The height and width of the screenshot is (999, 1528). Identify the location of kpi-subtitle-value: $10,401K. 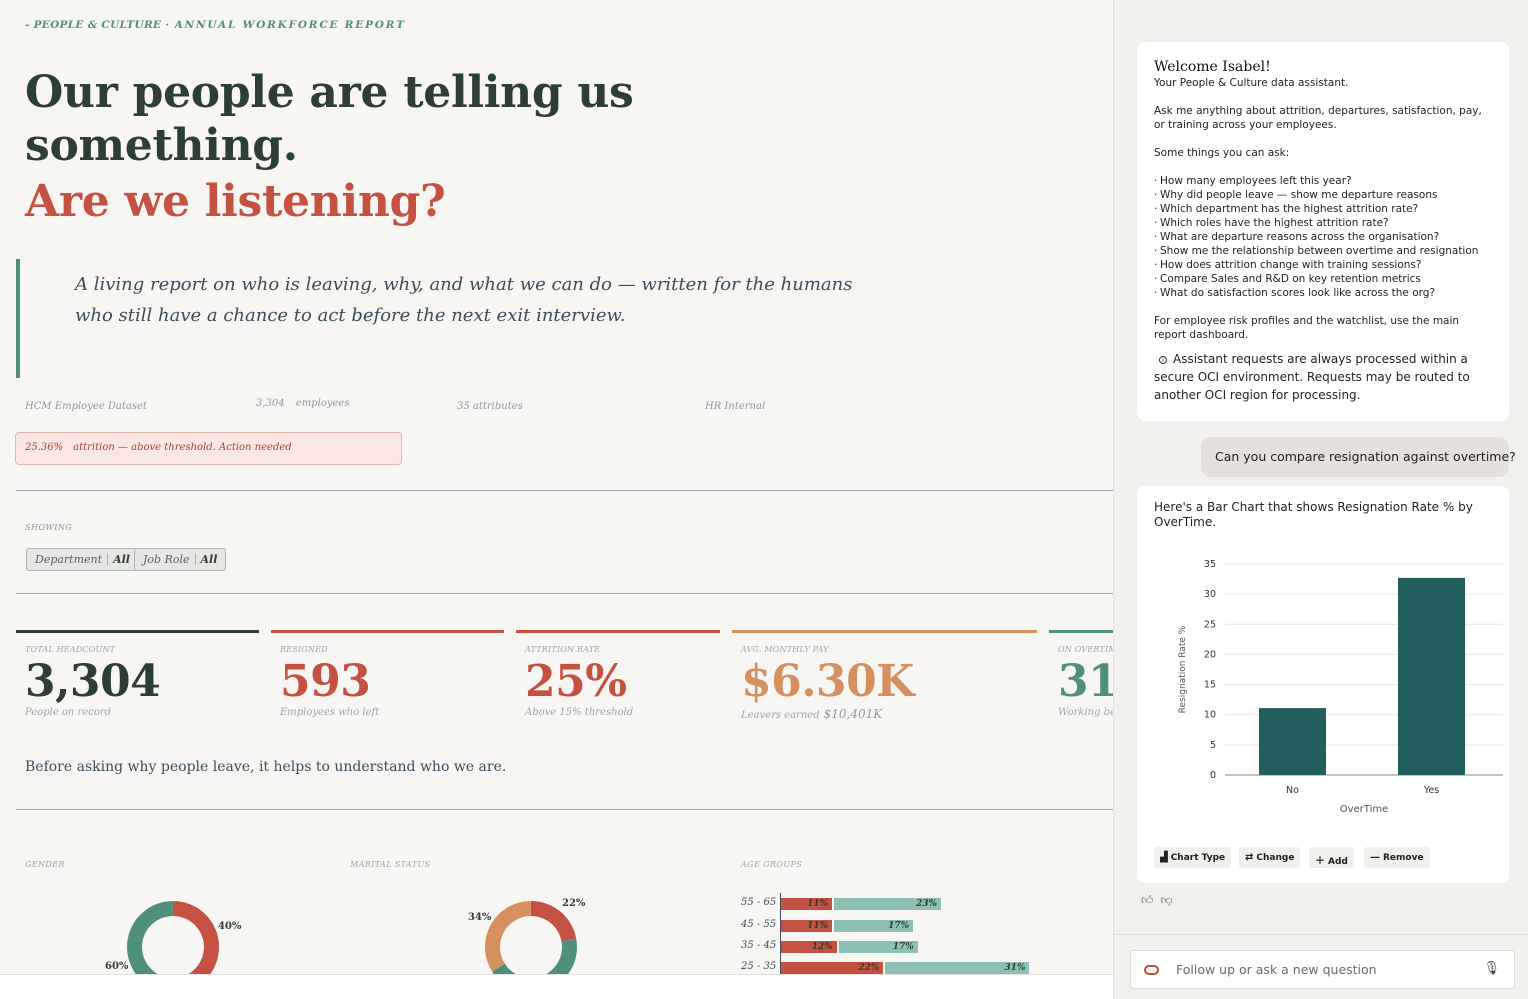
(853, 714).